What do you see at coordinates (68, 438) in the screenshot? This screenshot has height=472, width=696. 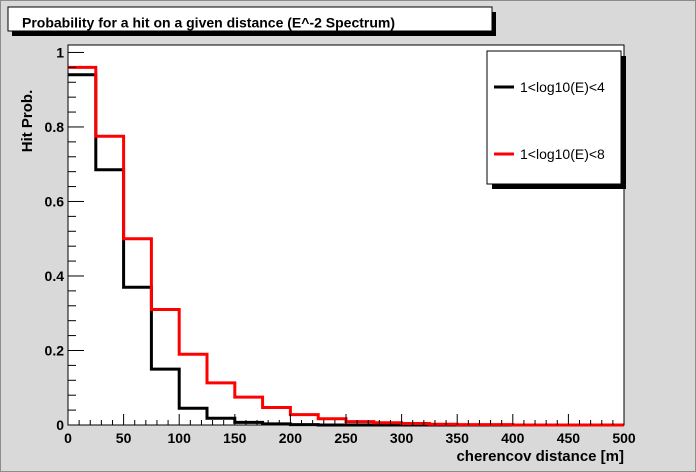 I see `x-tick-label: 0` at bounding box center [68, 438].